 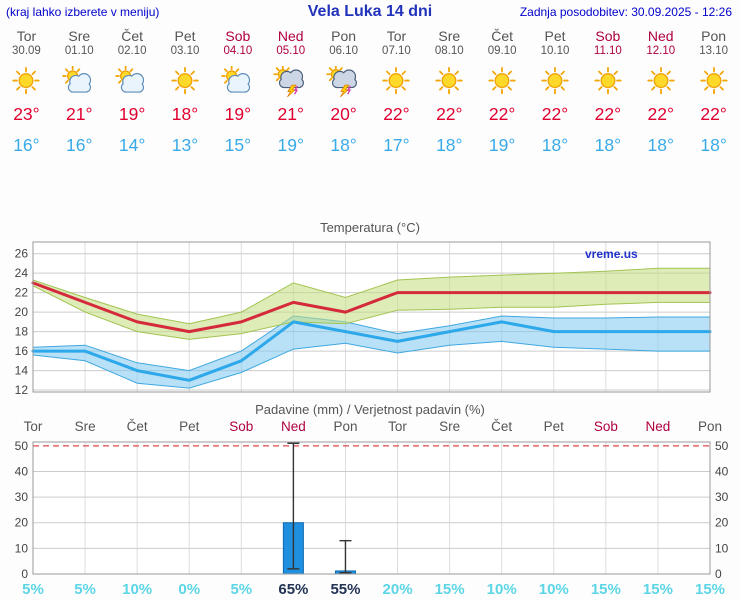 What do you see at coordinates (370, 409) in the screenshot?
I see `precipitation-chart-title: Padavine (mm) / Verjetnost padavin (%)` at bounding box center [370, 409].